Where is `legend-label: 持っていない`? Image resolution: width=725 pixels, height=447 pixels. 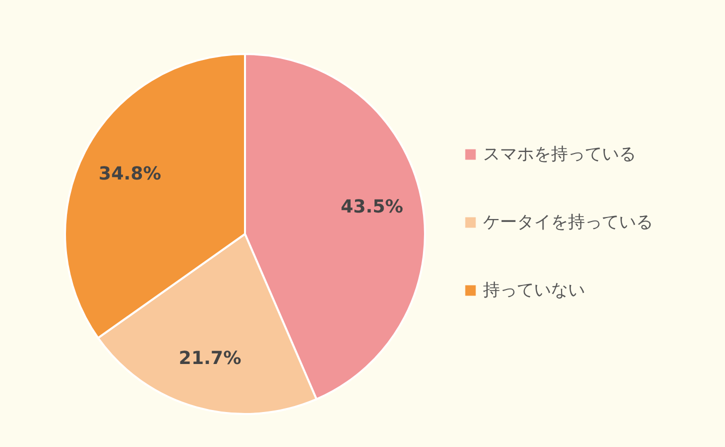
legend-label: 持っていない is located at coordinates (534, 290).